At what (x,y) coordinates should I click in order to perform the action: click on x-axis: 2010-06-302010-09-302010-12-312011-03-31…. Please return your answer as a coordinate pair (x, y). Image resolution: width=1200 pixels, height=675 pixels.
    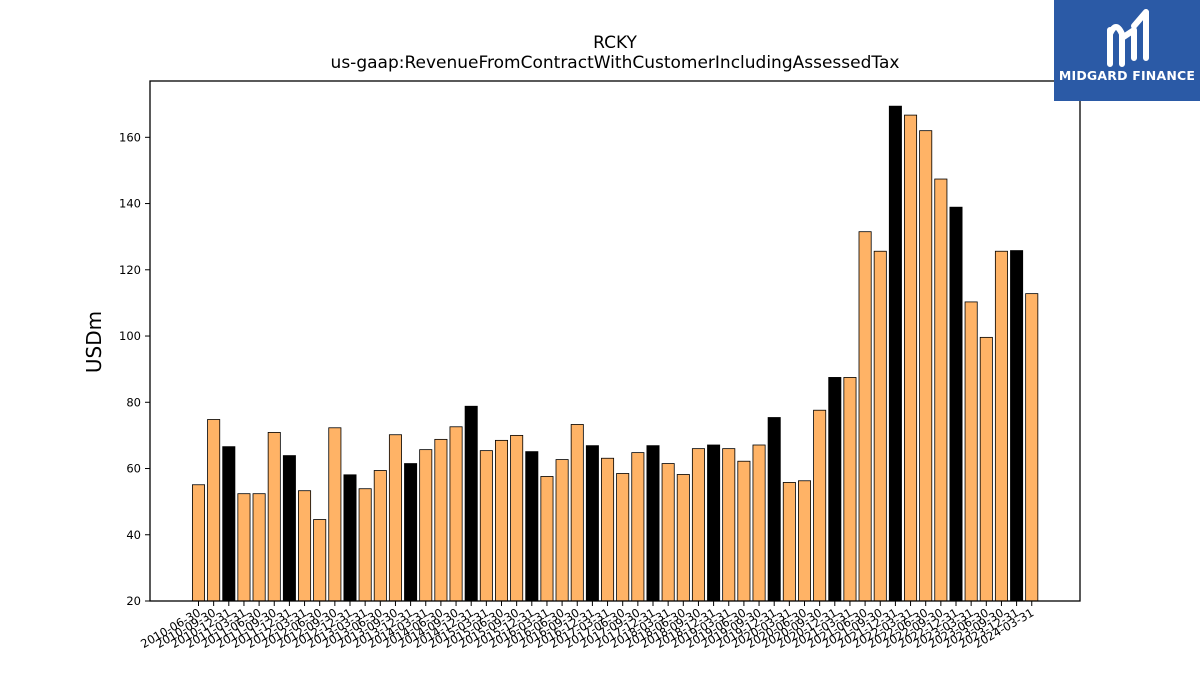
    Looking at the image, I should click on (587, 626).